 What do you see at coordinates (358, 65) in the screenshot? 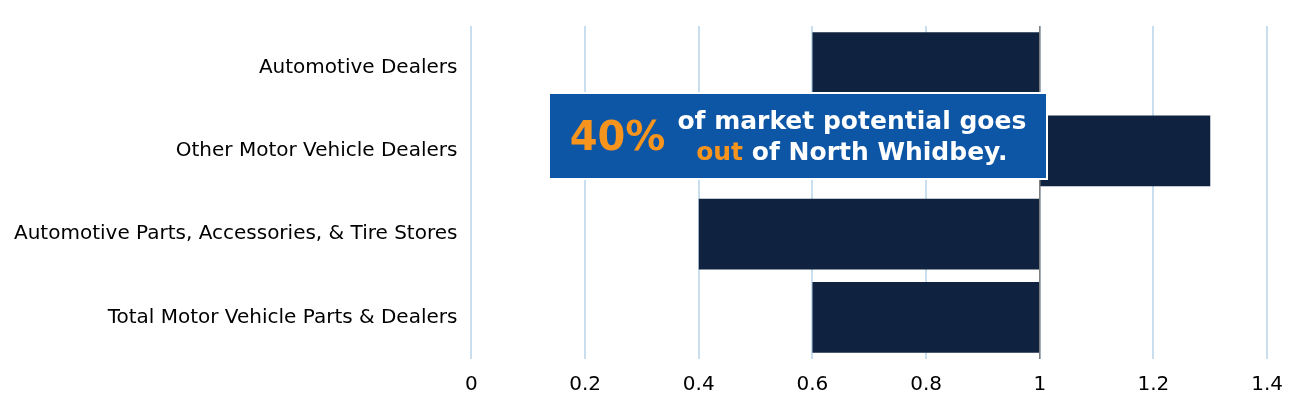
I see `y-tick-label: Automotive Dealers` at bounding box center [358, 65].